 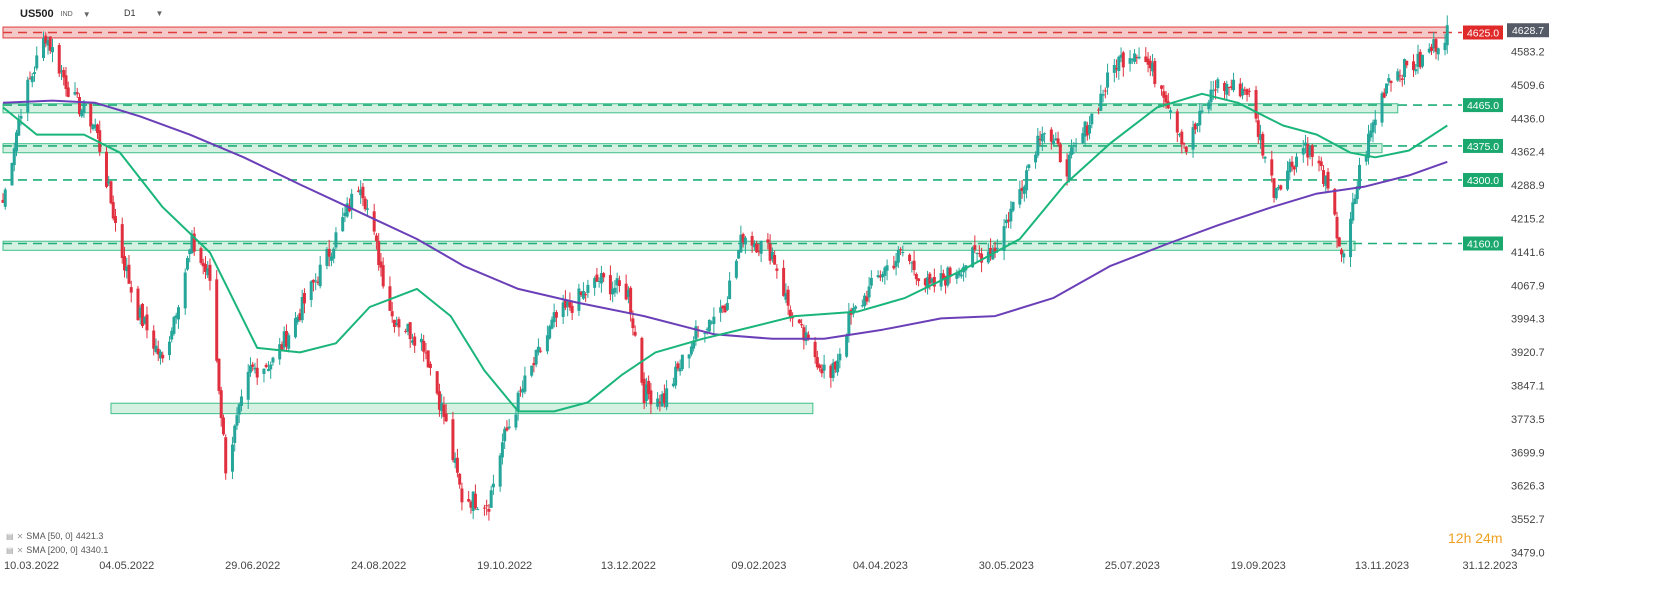 What do you see at coordinates (1528, 353) in the screenshot?
I see `y-tick-label: 3920.7` at bounding box center [1528, 353].